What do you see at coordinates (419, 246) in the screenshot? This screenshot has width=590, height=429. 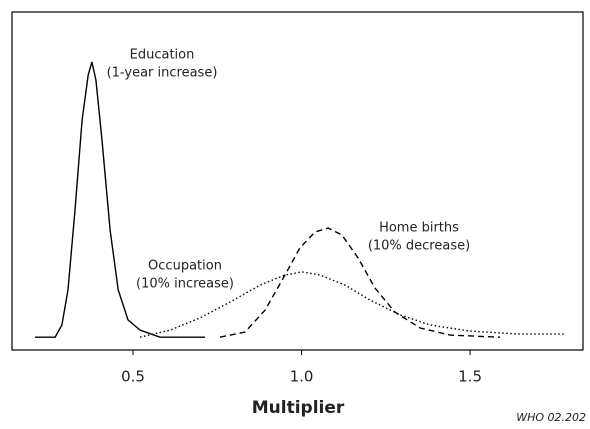 I see `series-note: (10% decrease)` at bounding box center [419, 246].